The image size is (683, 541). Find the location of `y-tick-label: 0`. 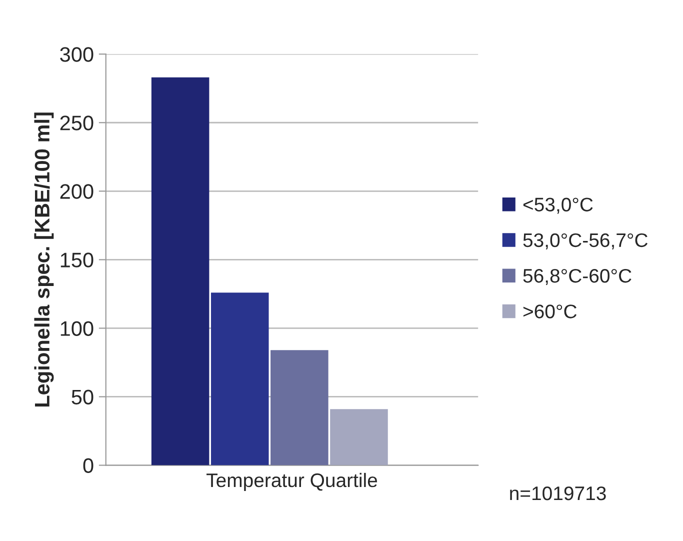

y-tick-label: 0 is located at coordinates (88, 466).